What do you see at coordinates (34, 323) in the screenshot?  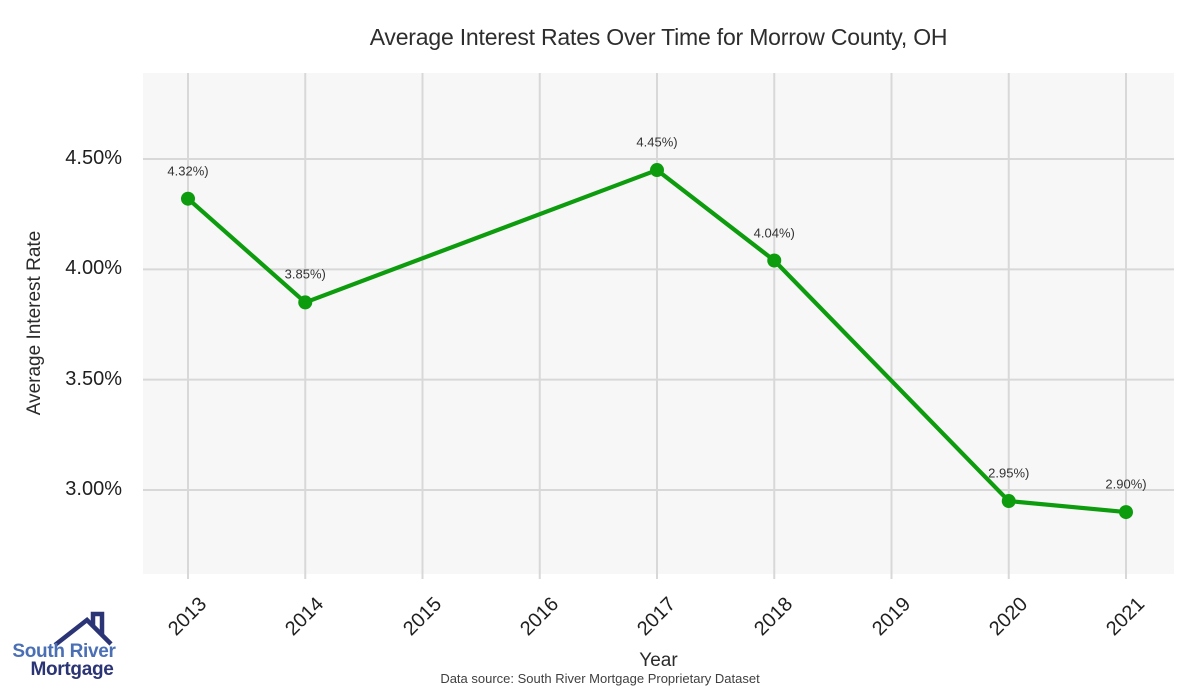 I see `y-axis-title: Average Interest Rate` at bounding box center [34, 323].